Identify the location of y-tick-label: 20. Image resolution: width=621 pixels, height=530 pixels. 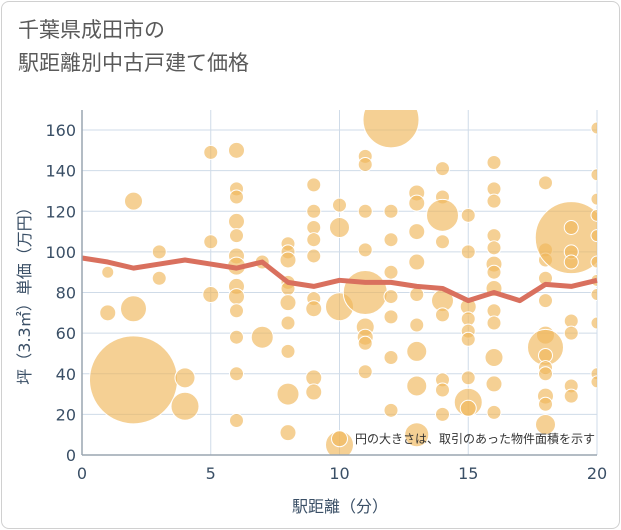
(66, 414).